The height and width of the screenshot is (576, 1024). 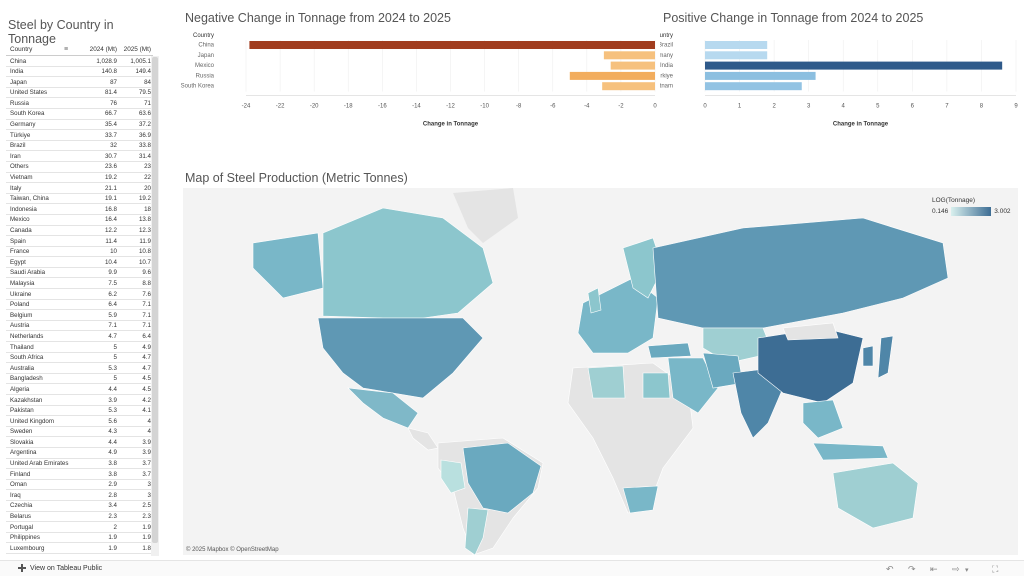 What do you see at coordinates (137, 49) in the screenshot?
I see `col-2025-header: 2025 (Mt)` at bounding box center [137, 49].